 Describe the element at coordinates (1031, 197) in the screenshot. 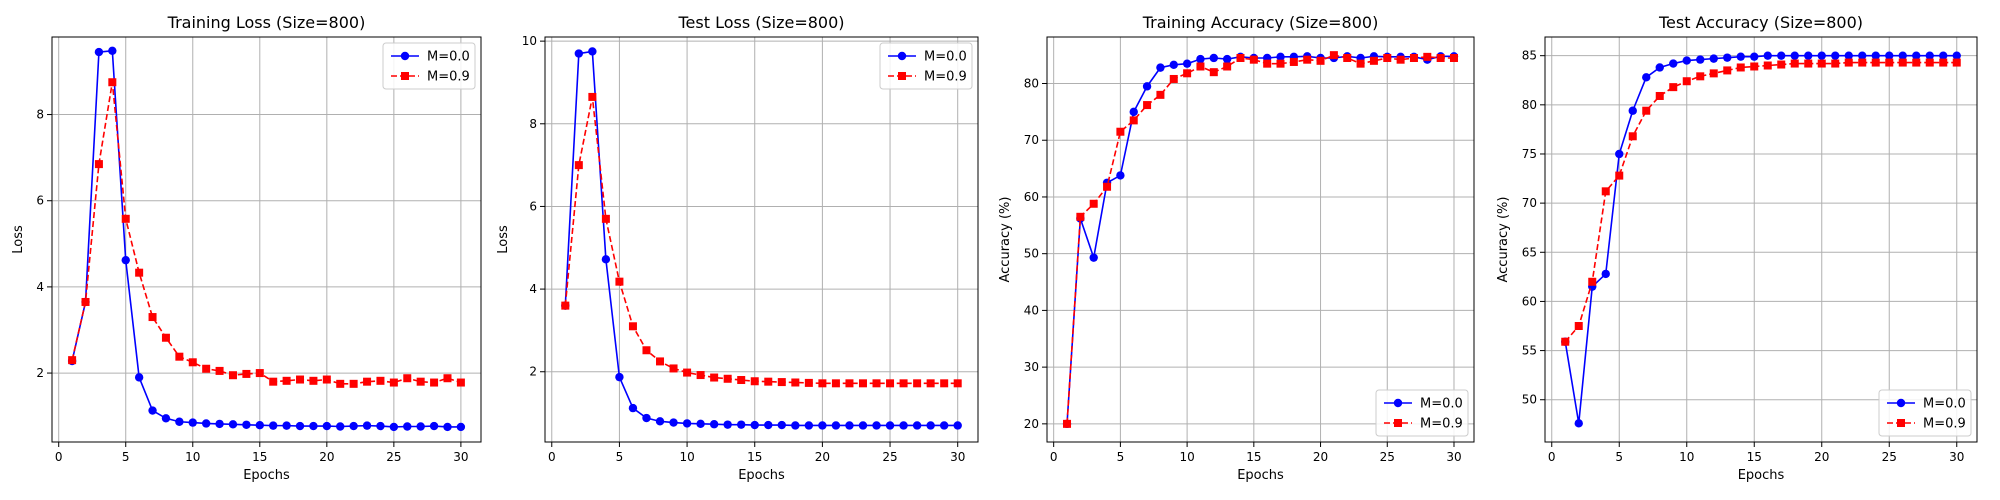

I see `y-tick-label: 60` at that location.